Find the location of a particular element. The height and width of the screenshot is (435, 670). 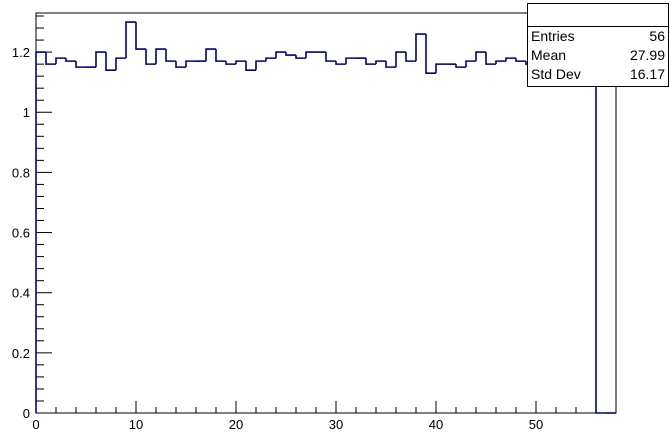

stats-title is located at coordinates (598, 15).